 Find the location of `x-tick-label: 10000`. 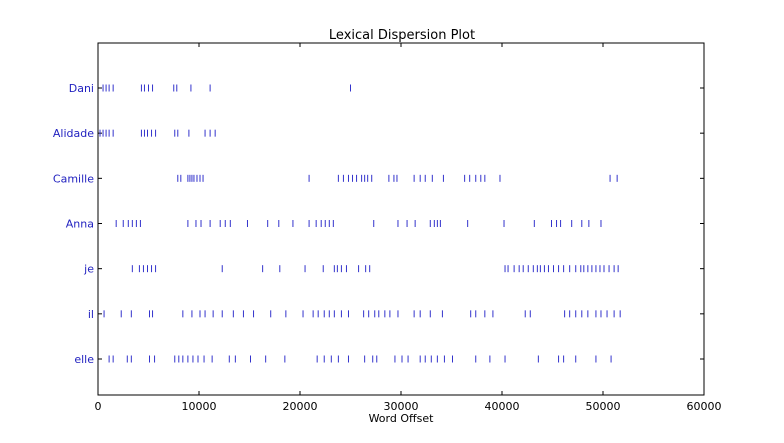

x-tick-label: 10000 is located at coordinates (199, 406).